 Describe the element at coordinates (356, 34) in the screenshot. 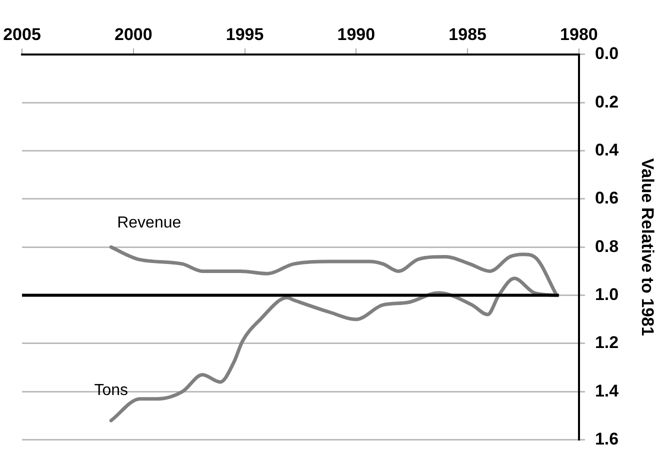

I see `x-tick-label: 1990` at that location.